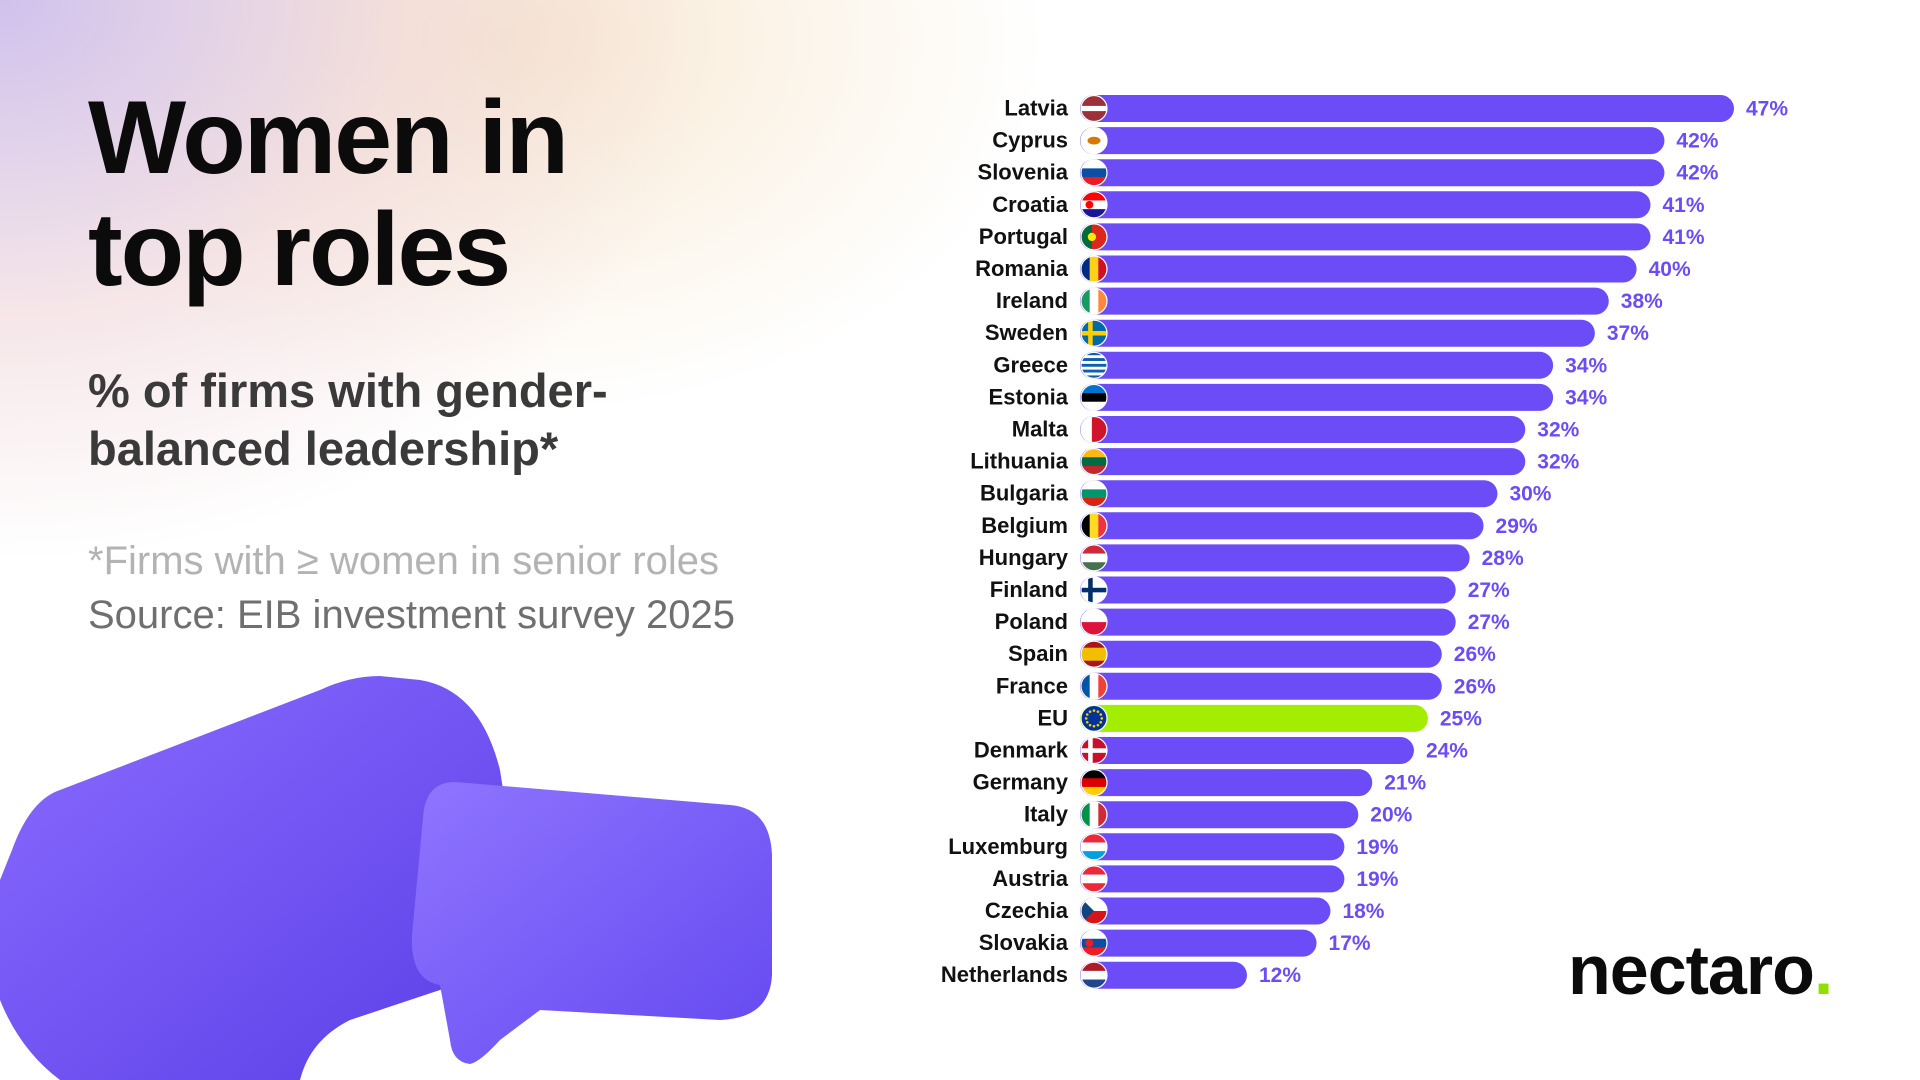  Describe the element at coordinates (1029, 396) in the screenshot. I see `category-label: Estonia` at that location.